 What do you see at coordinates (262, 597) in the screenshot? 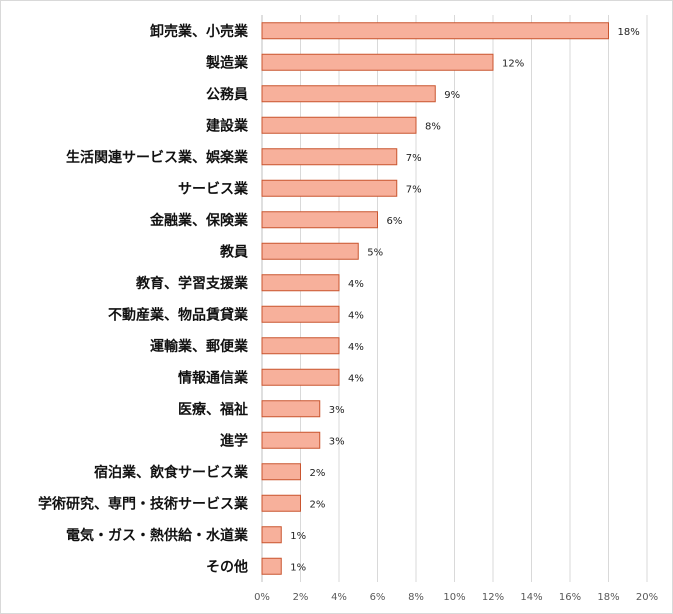
I see `x-tick-label: 0%` at bounding box center [262, 597].